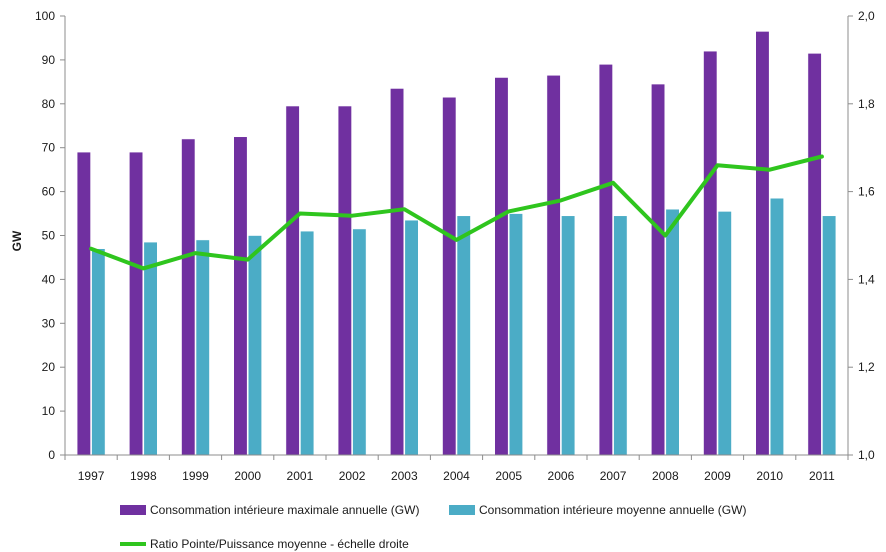 The image size is (886, 552). I want to click on x-tick-label: 2005, so click(508, 476).